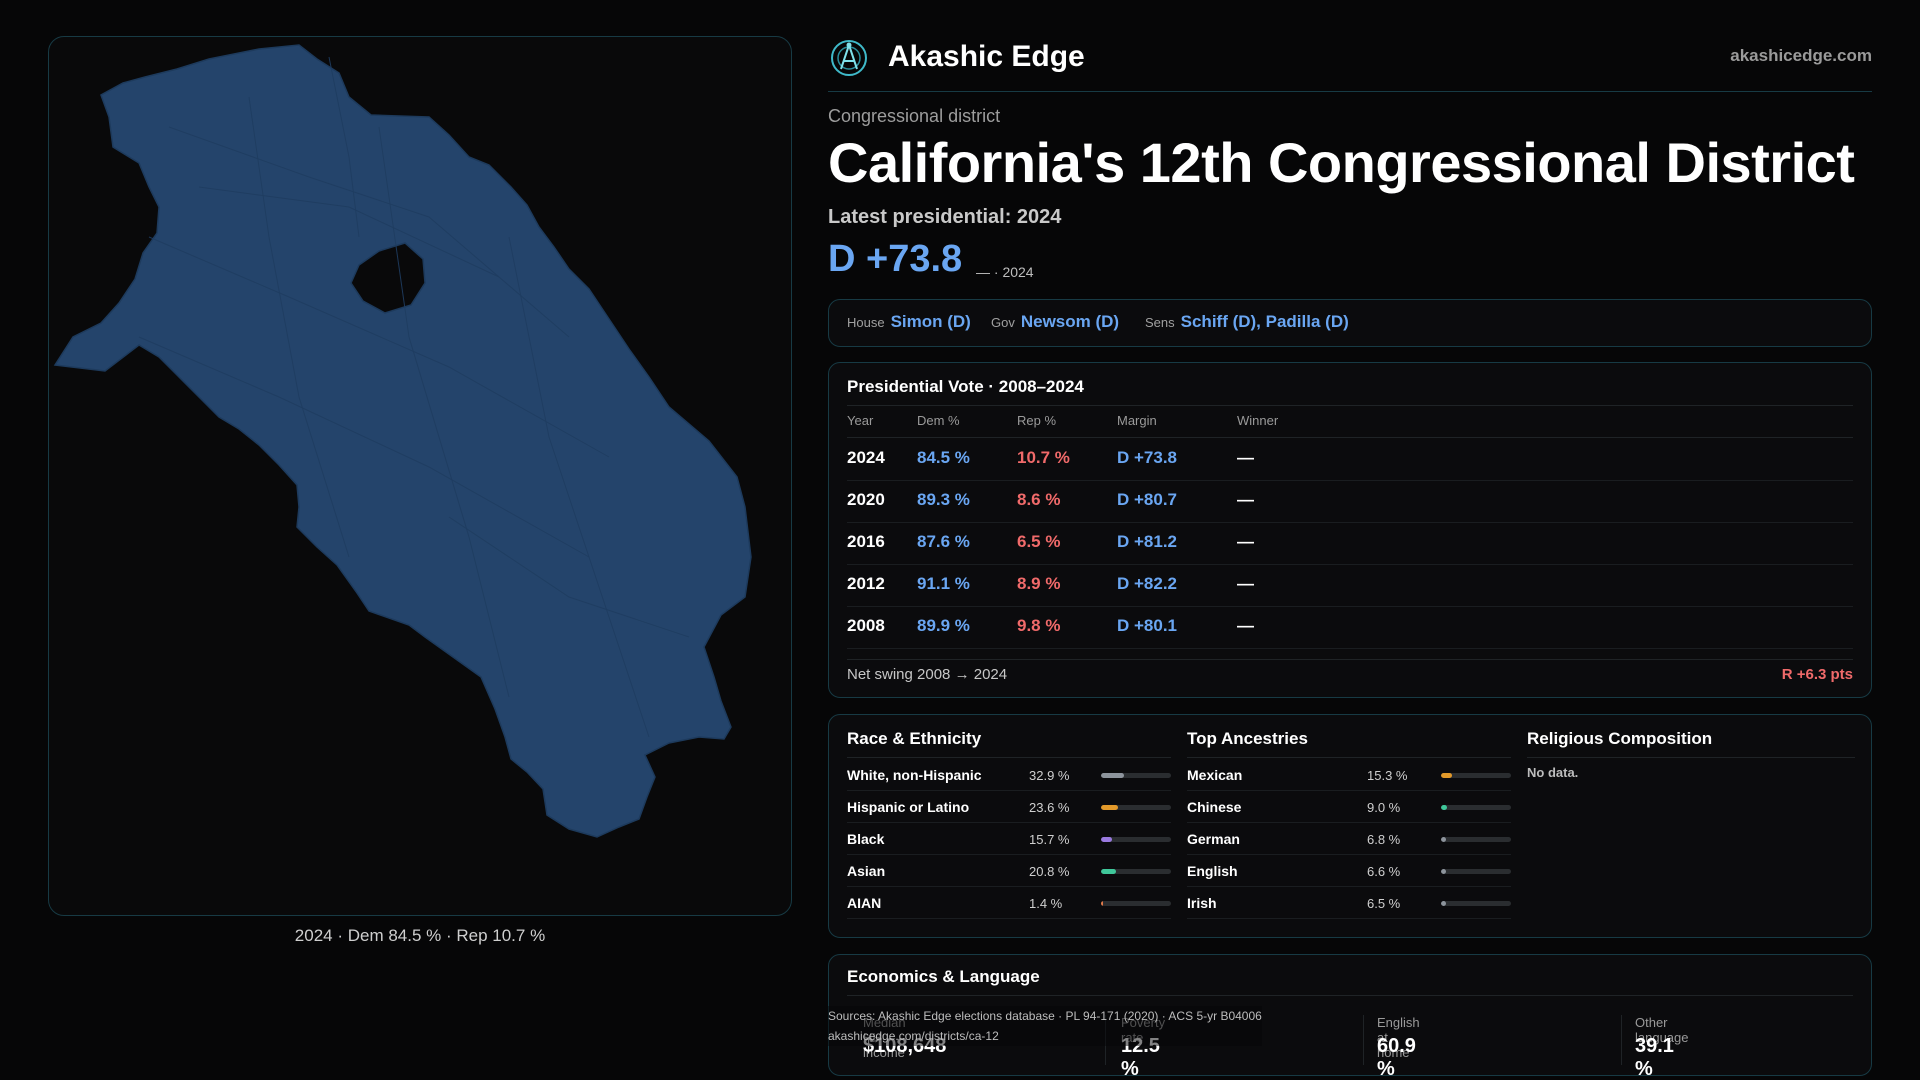 The image size is (1920, 1080). Describe the element at coordinates (1387, 775) in the screenshot. I see `ancestry-value: 15.3 %` at that location.